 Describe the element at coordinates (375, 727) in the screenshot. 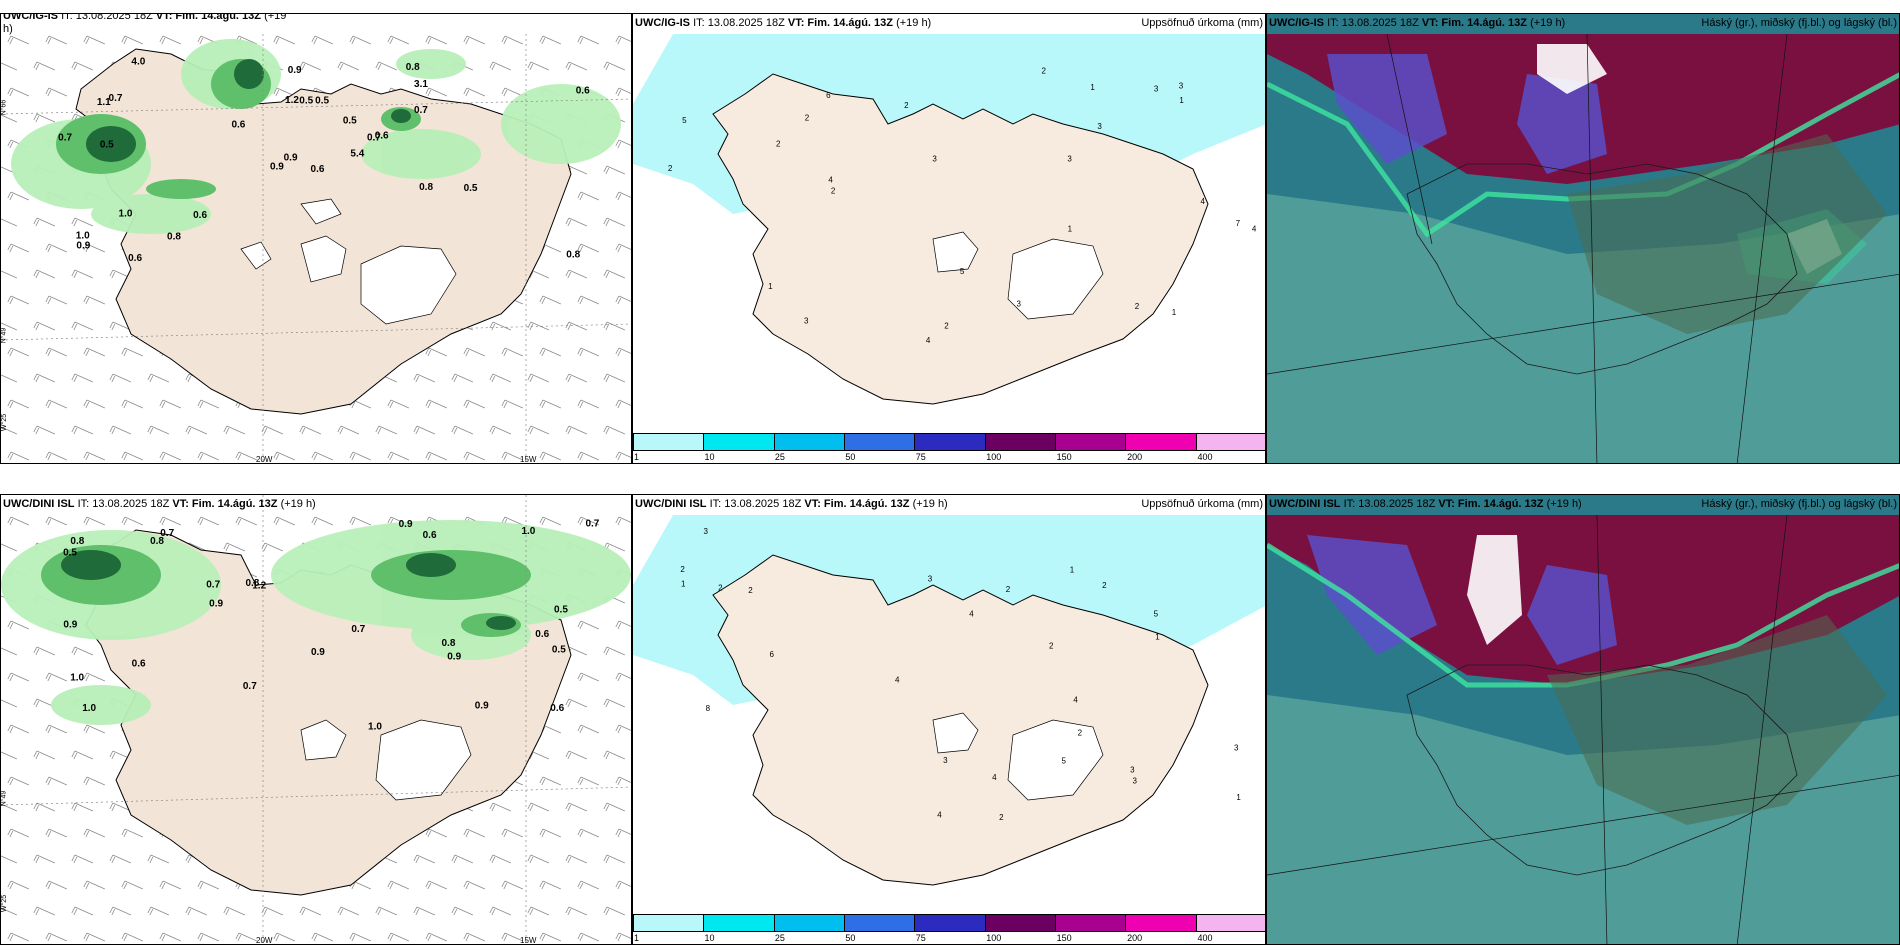

I see `value-label: 1.0` at that location.